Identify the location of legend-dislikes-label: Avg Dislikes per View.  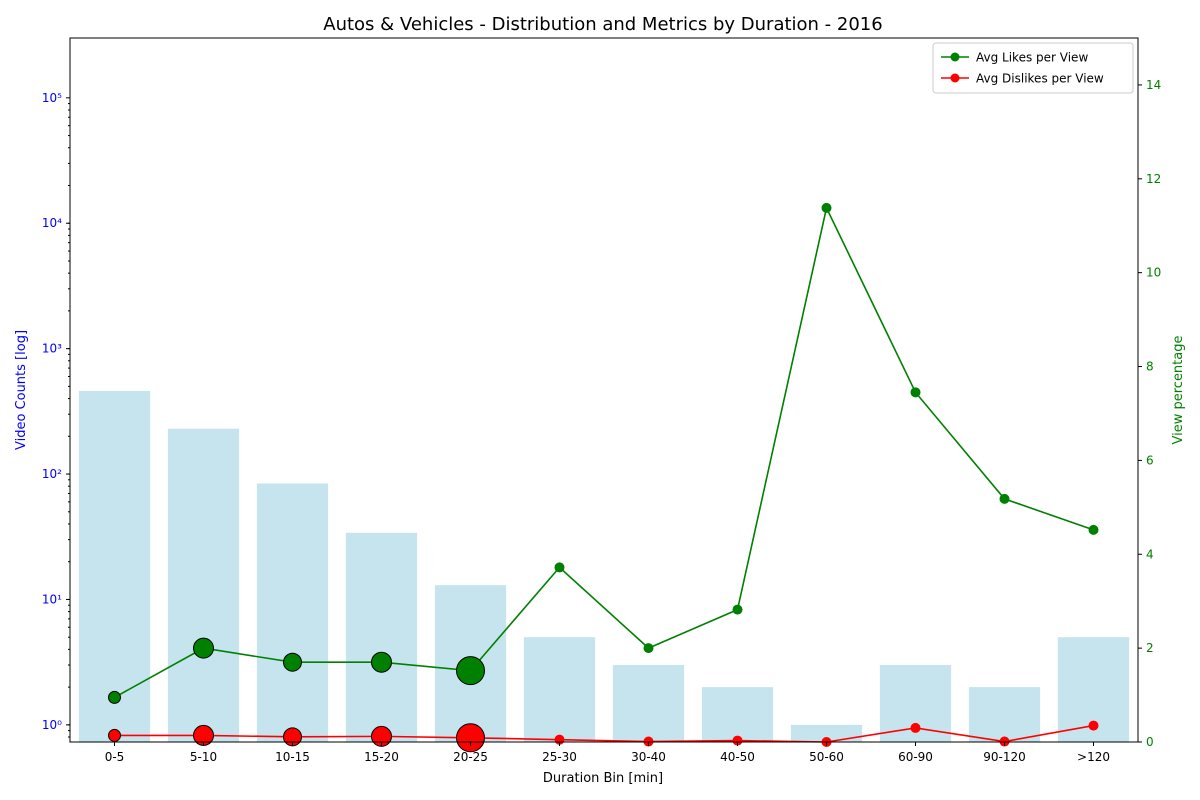
(1040, 79).